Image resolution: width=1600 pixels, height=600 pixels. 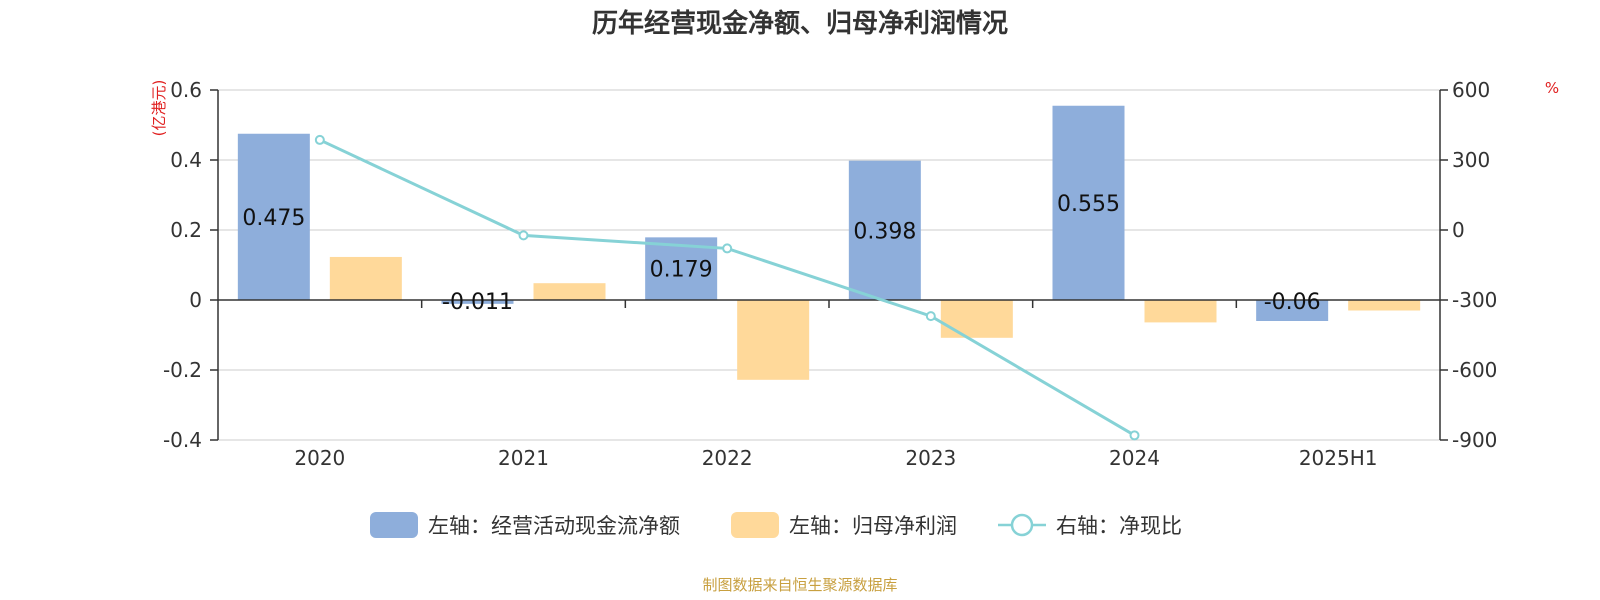 I want to click on legend: 左轴：经营活动现金流净额 左轴：归母净利润 右轴：净现比, so click(x=776, y=525).